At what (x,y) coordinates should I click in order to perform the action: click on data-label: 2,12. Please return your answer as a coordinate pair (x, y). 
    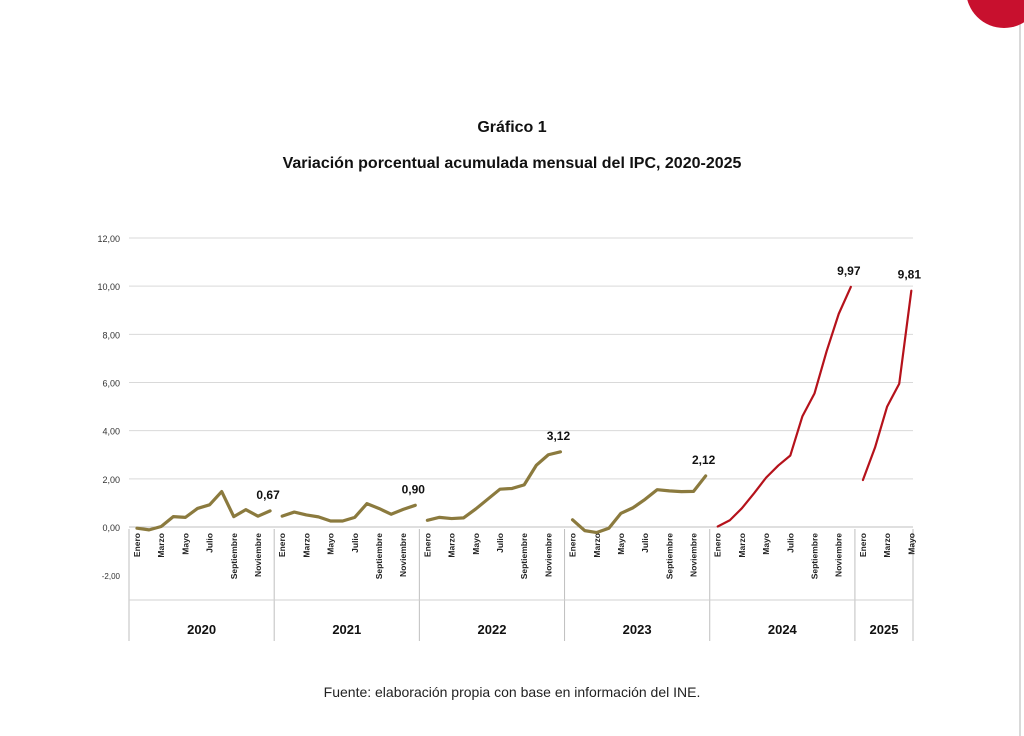
    Looking at the image, I should click on (704, 460).